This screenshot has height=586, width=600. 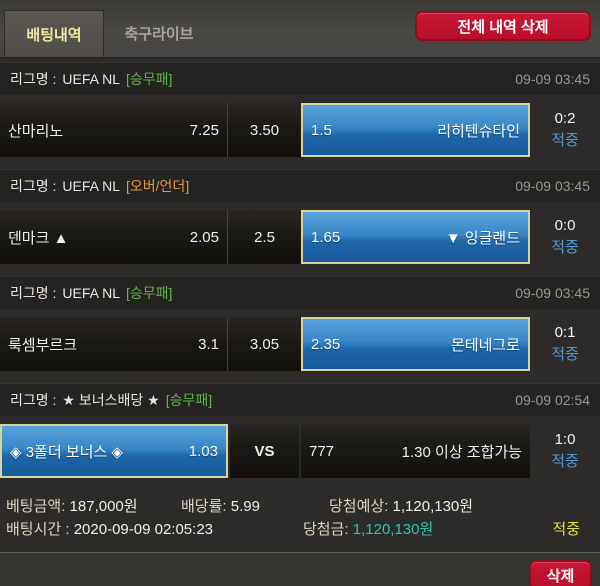 What do you see at coordinates (300, 185) in the screenshot?
I see `match-header: 리그명 : UEFA NL [오버/언더] 09-09 03:45` at bounding box center [300, 185].